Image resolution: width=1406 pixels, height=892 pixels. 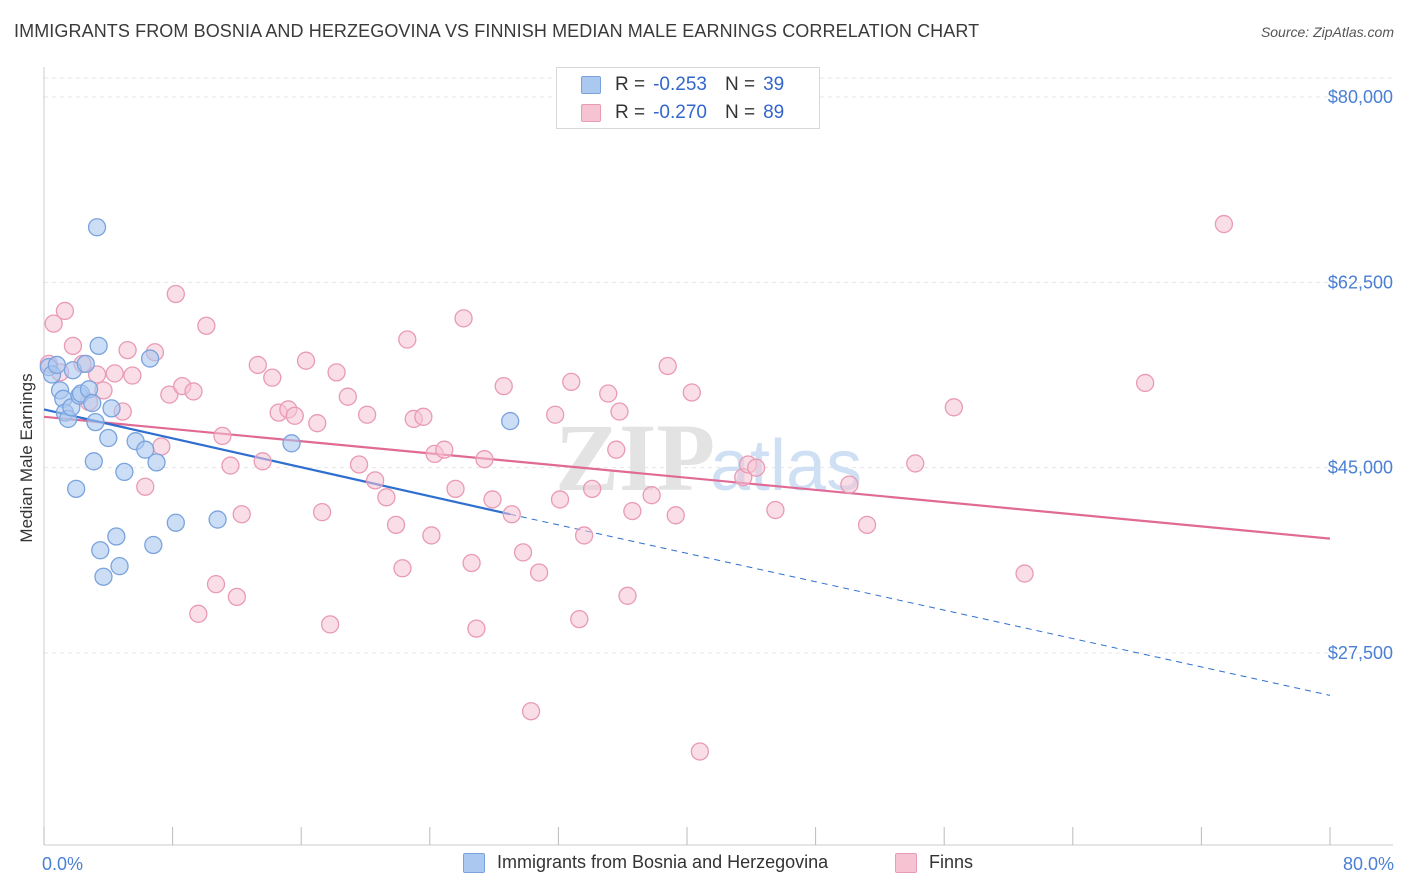 What do you see at coordinates (1360, 653) in the screenshot?
I see `y-tick-label: $27,500` at bounding box center [1360, 653].